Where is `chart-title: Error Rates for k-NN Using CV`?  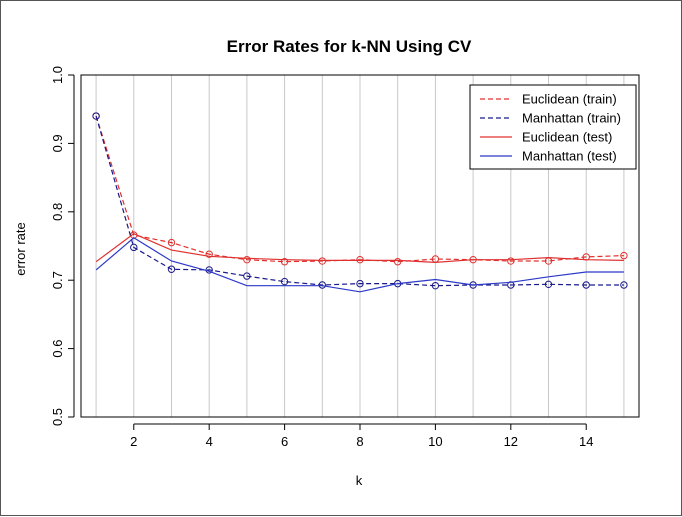
chart-title: Error Rates for k-NN Using CV is located at coordinates (349, 46).